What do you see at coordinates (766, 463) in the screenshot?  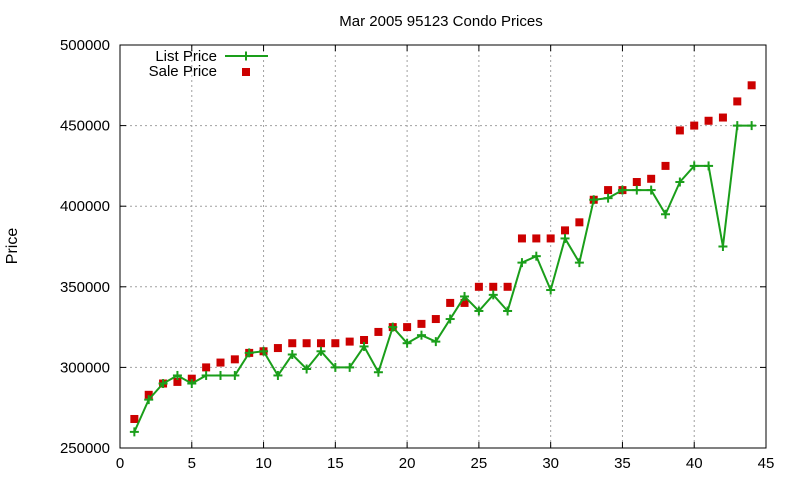 I see `x-tick-label: 45` at bounding box center [766, 463].